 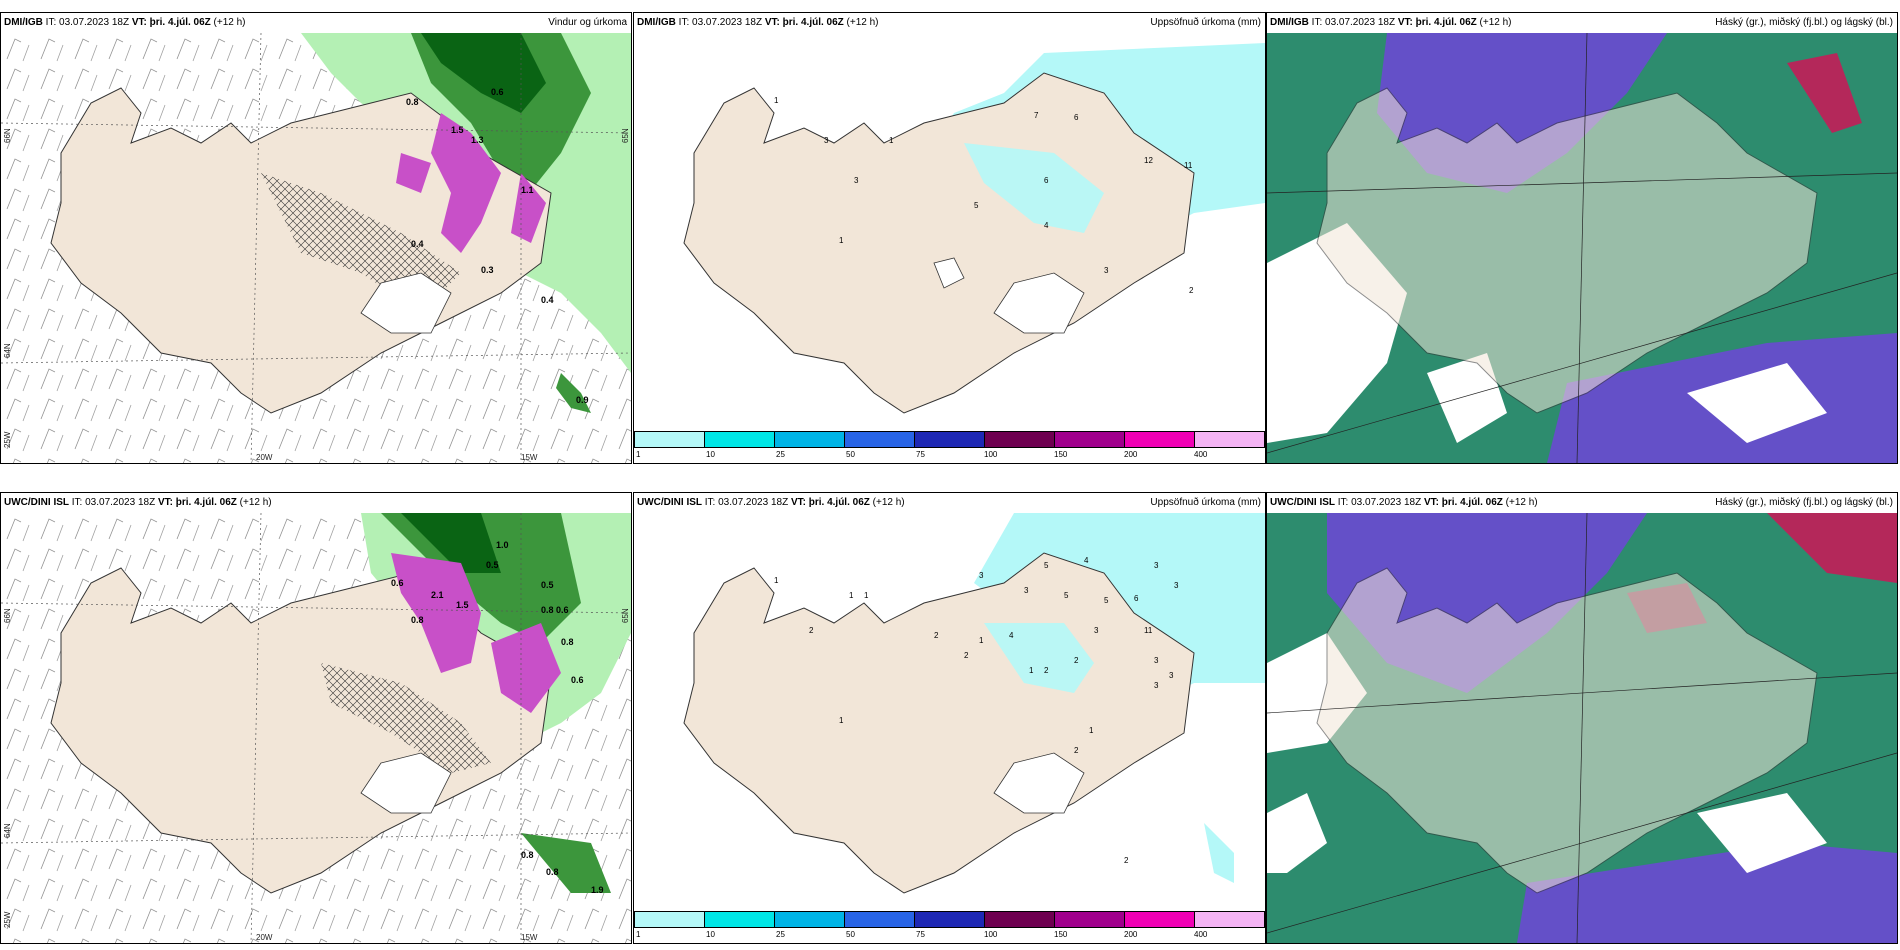 I want to click on svg-text: 7, so click(x=1036, y=115).